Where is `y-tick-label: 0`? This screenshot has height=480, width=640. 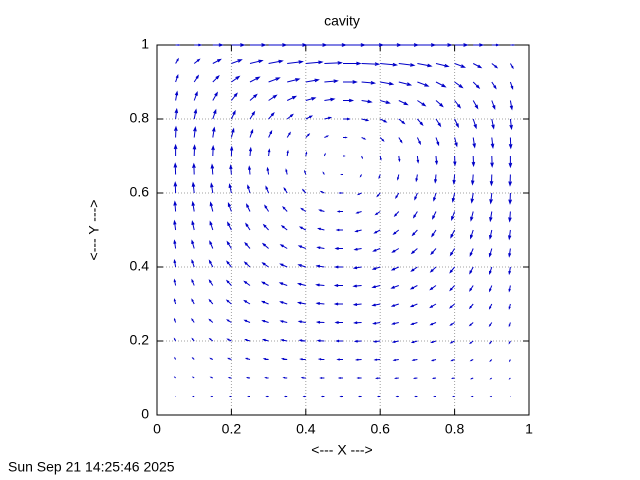 y-tick-label: 0 is located at coordinates (145, 414).